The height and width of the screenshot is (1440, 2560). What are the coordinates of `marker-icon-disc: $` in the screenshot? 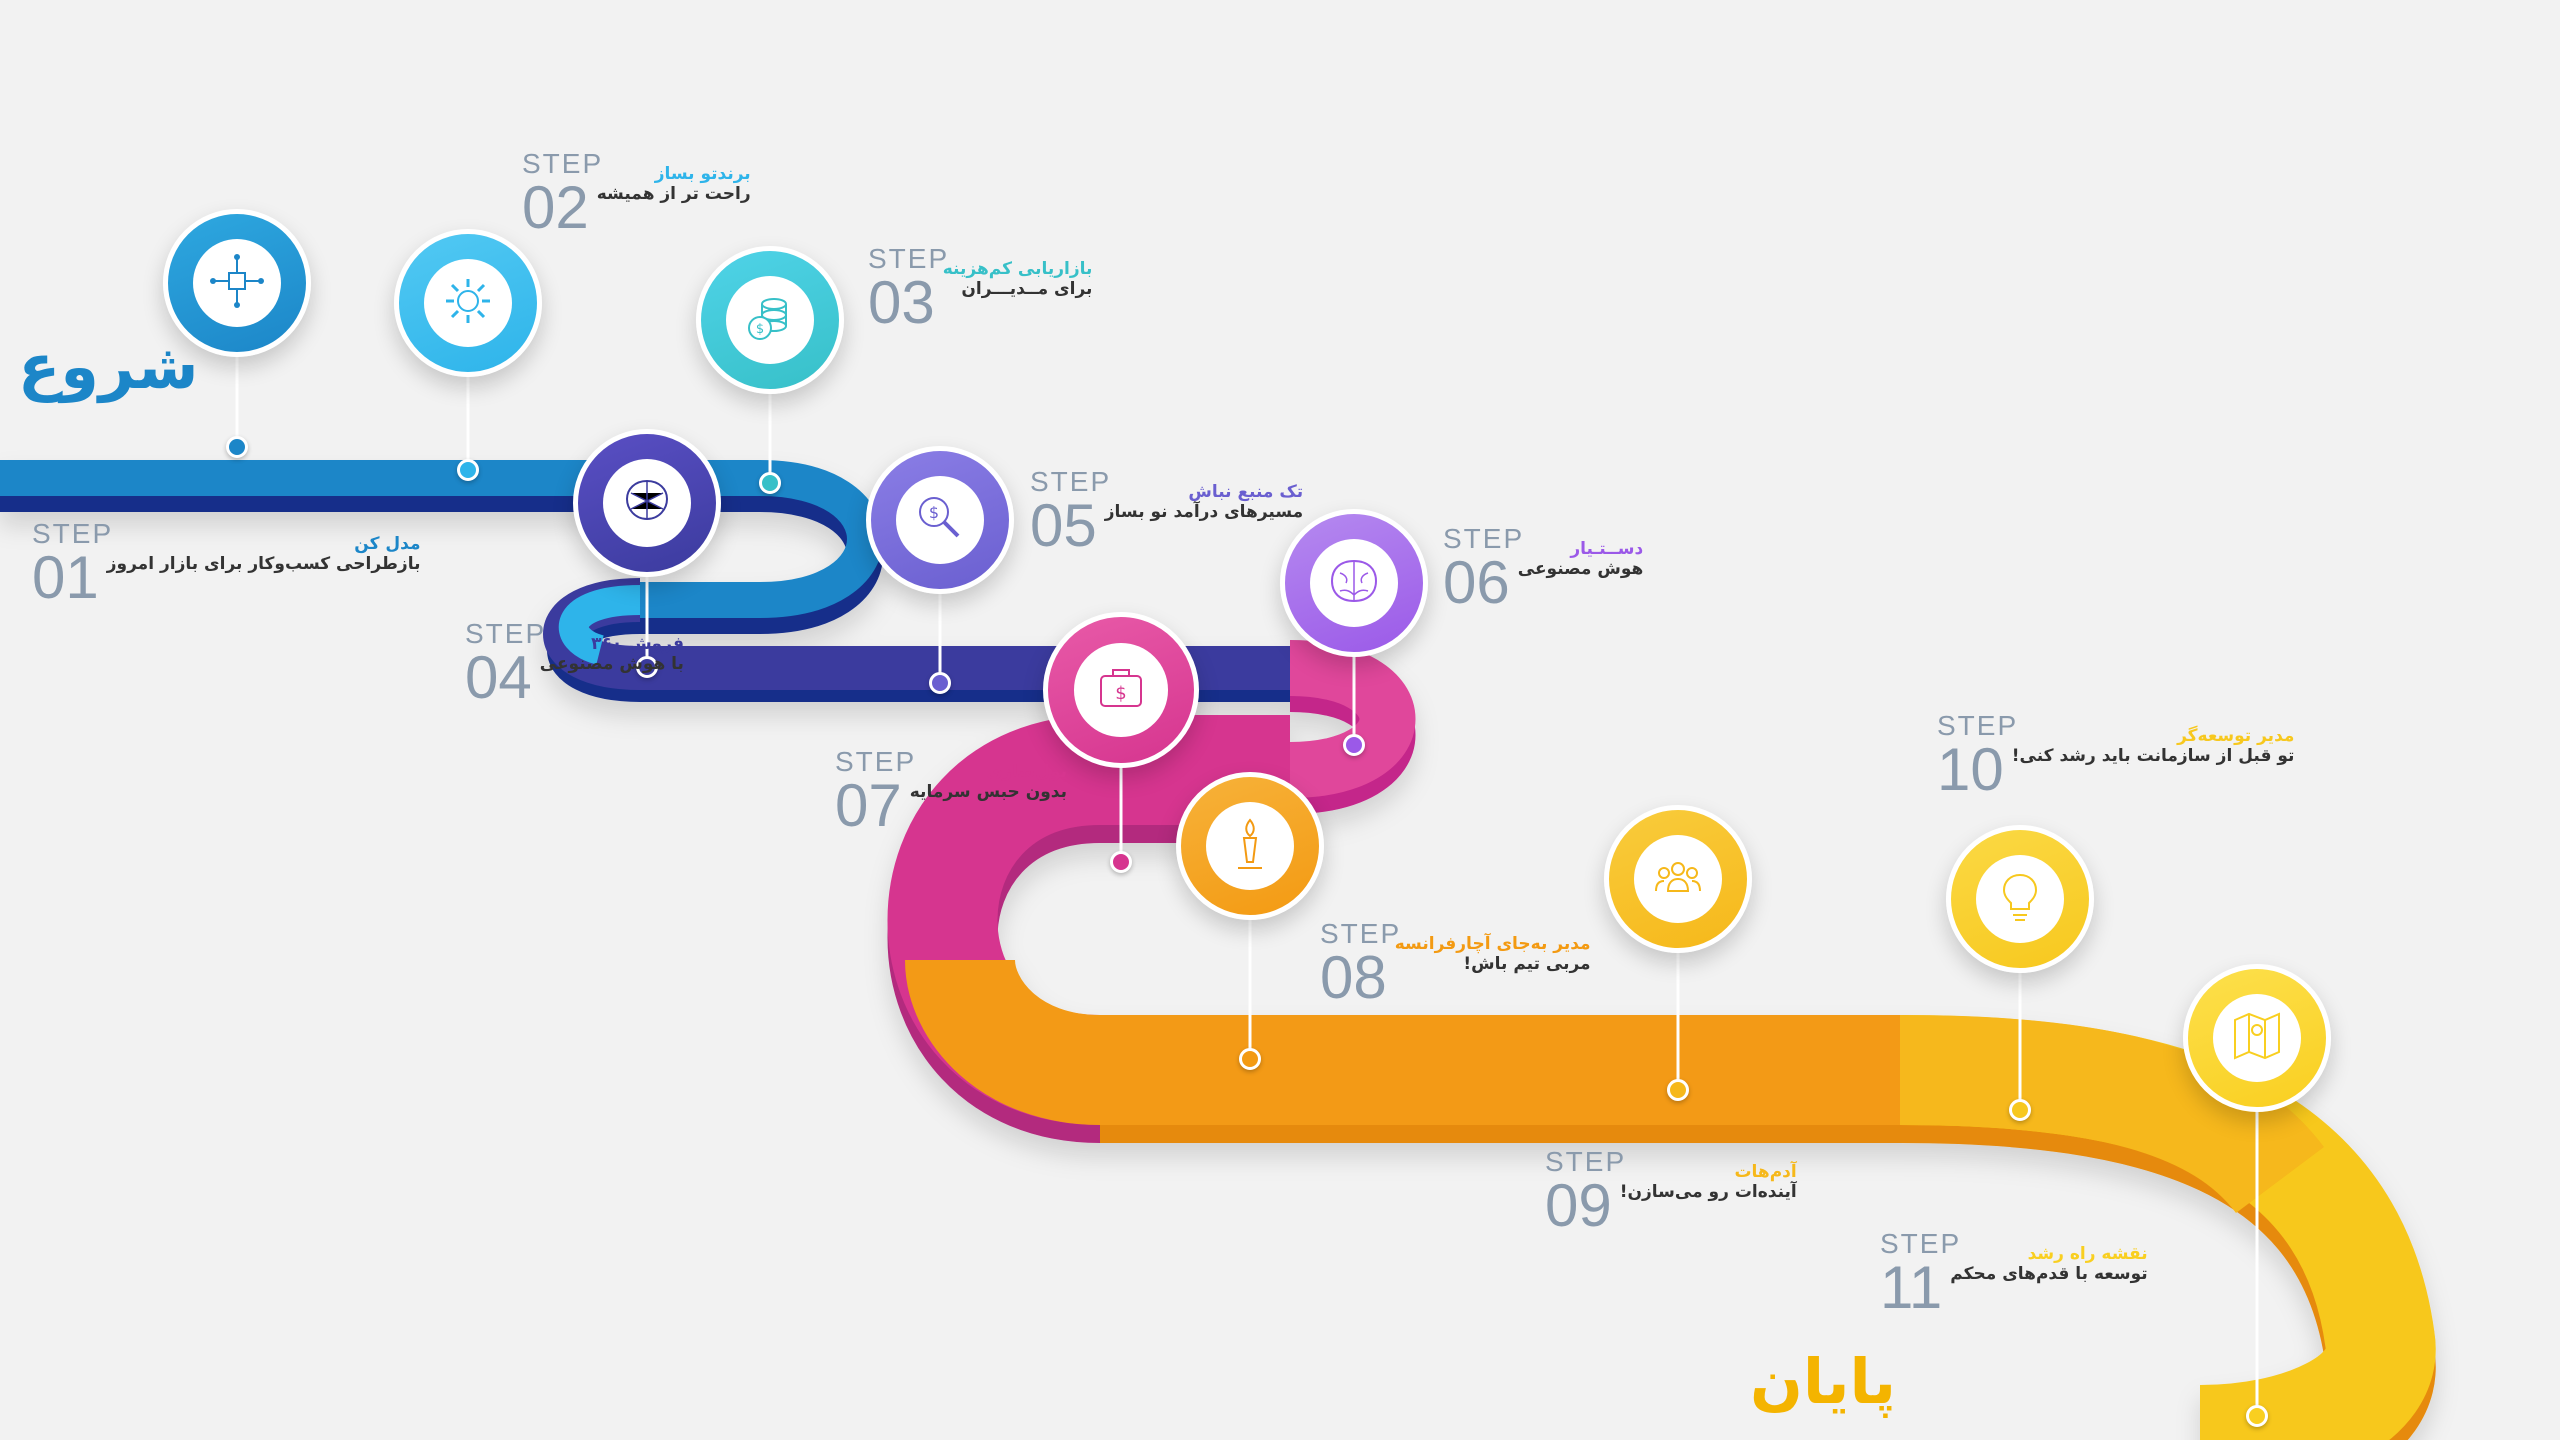 It's located at (1121, 690).